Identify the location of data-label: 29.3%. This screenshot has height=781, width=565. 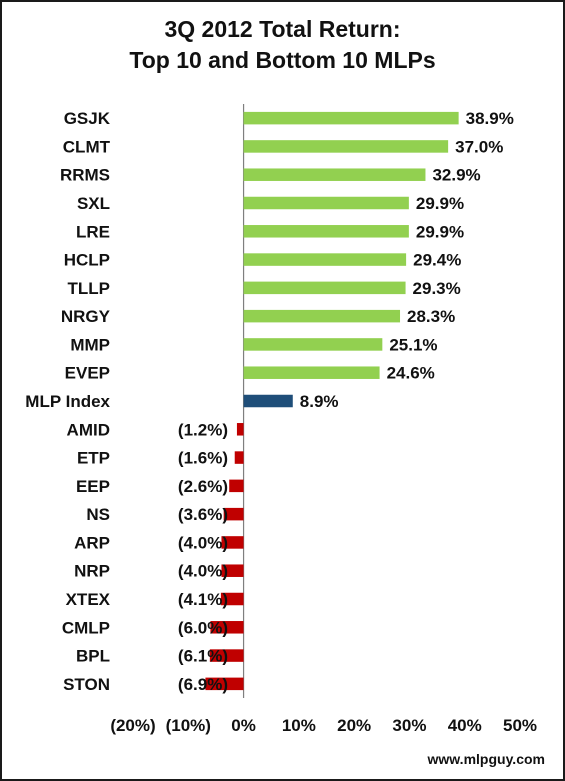
(437, 288).